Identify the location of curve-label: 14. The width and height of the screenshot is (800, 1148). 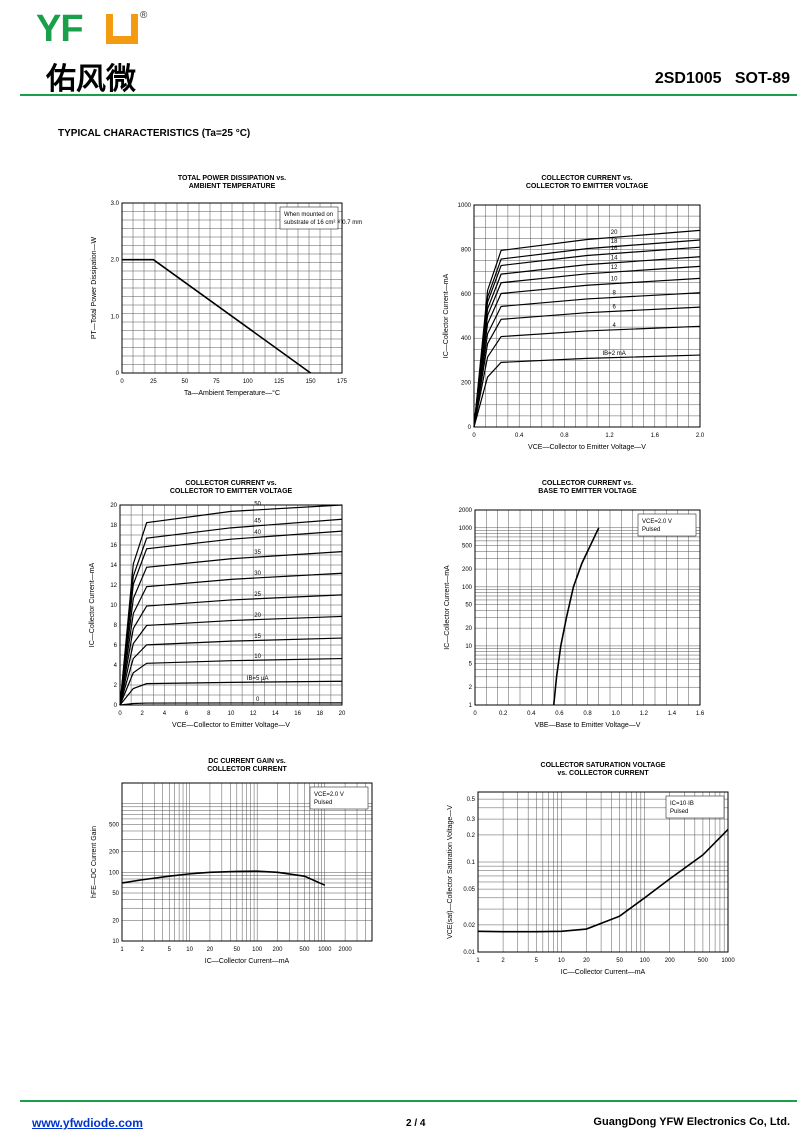
(614, 258).